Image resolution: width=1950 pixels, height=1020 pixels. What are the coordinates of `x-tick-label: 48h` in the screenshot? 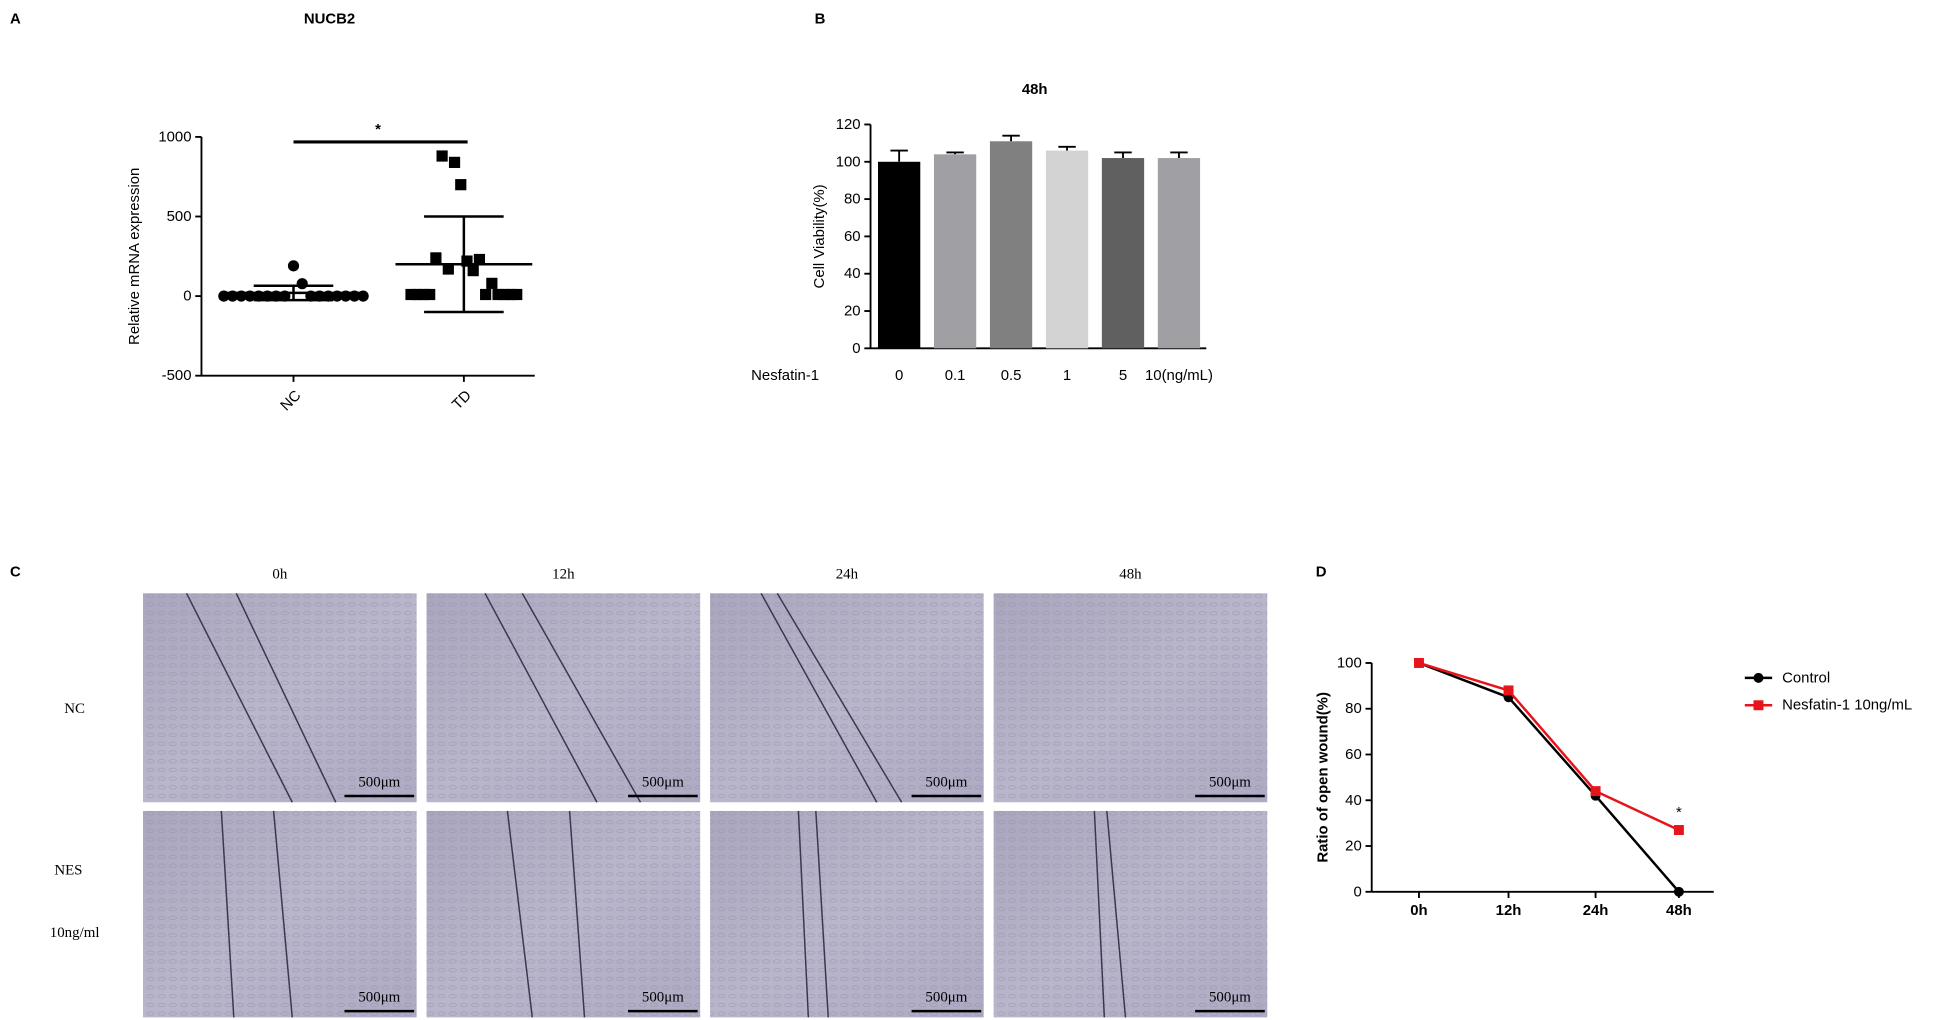 It's located at (1679, 910).